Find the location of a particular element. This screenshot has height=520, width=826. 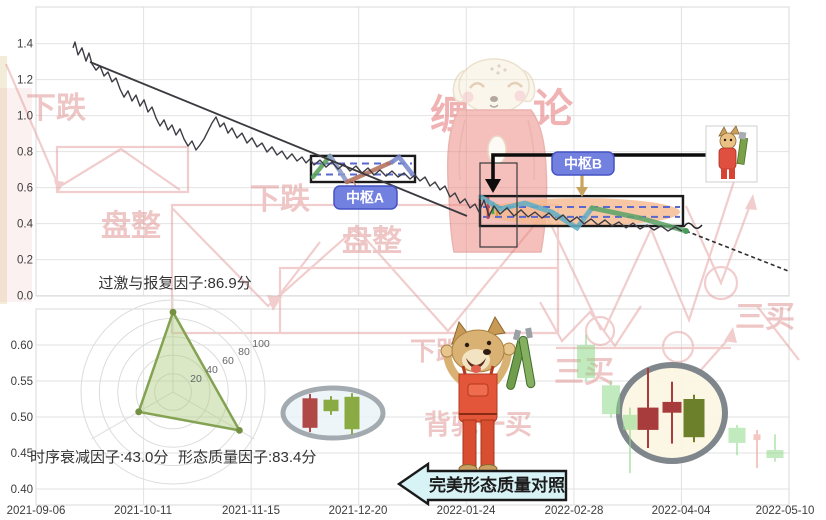

annotation-structures is located at coordinates (529, 200).